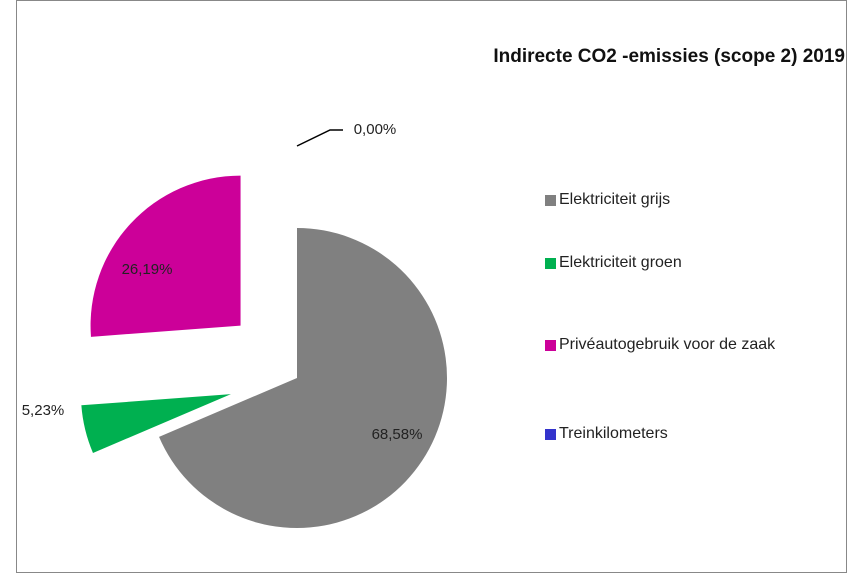 The height and width of the screenshot is (573, 847). I want to click on data-label: 0,00%, so click(375, 129).